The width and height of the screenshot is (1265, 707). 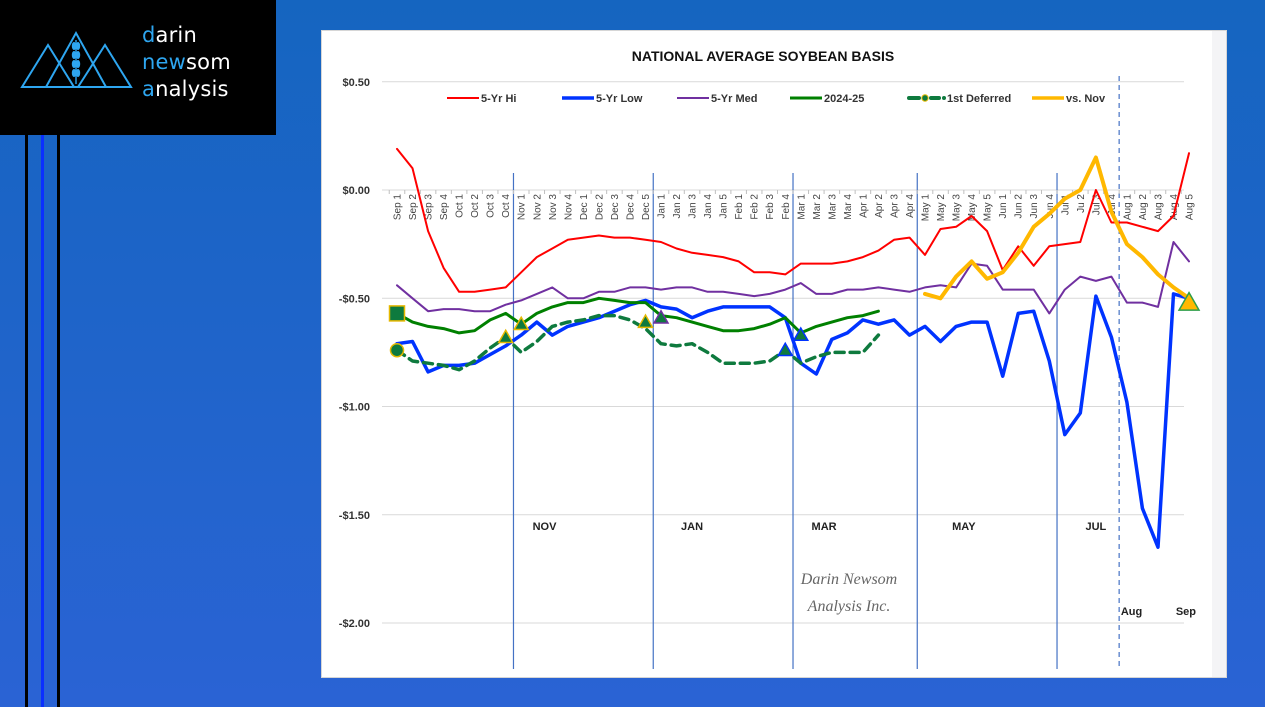 I want to click on logo-line-2: newsom, so click(x=186, y=62).